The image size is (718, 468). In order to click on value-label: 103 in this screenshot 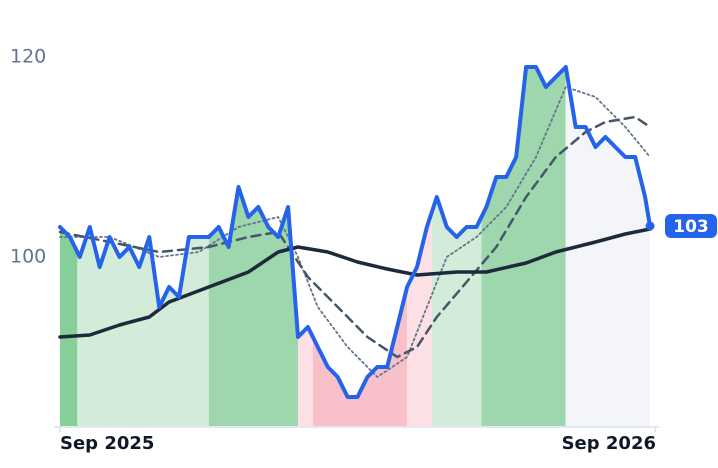, I will do `click(691, 227)`.